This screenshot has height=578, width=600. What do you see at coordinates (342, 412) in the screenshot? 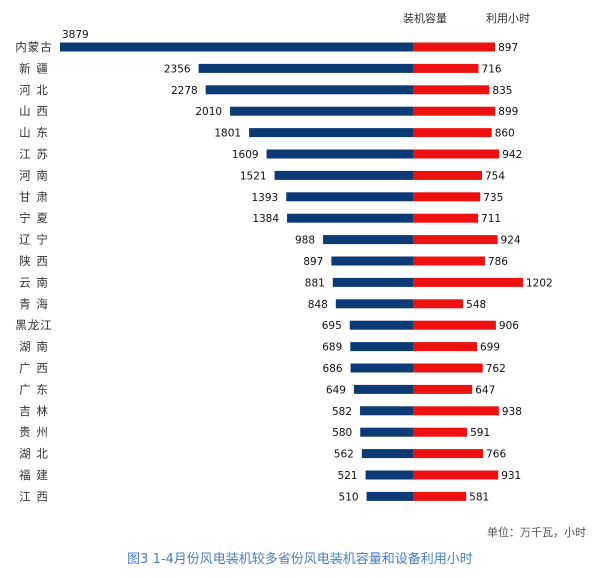
I see `capacity-value-label: 582` at bounding box center [342, 412].